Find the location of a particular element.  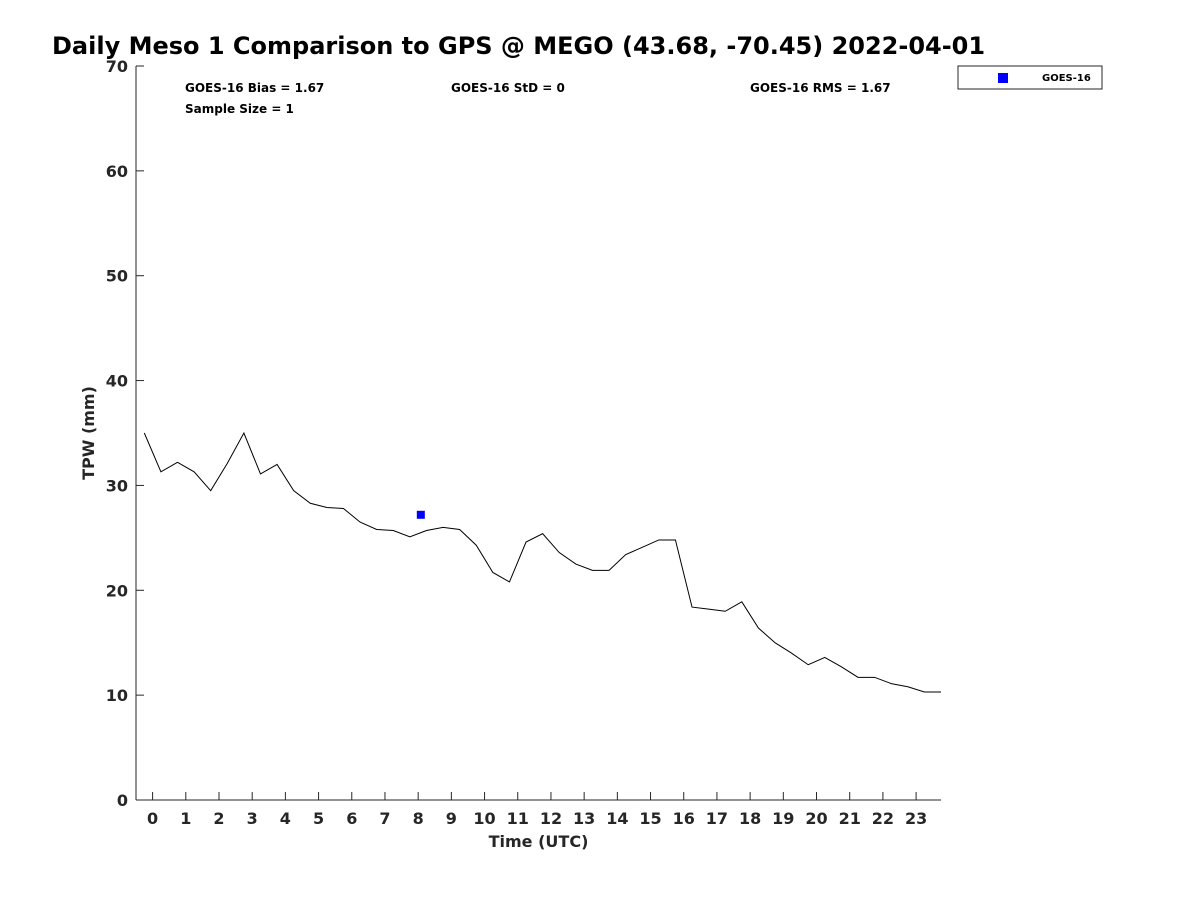

stat-std: GOES-16 StD = 0 is located at coordinates (508, 88).